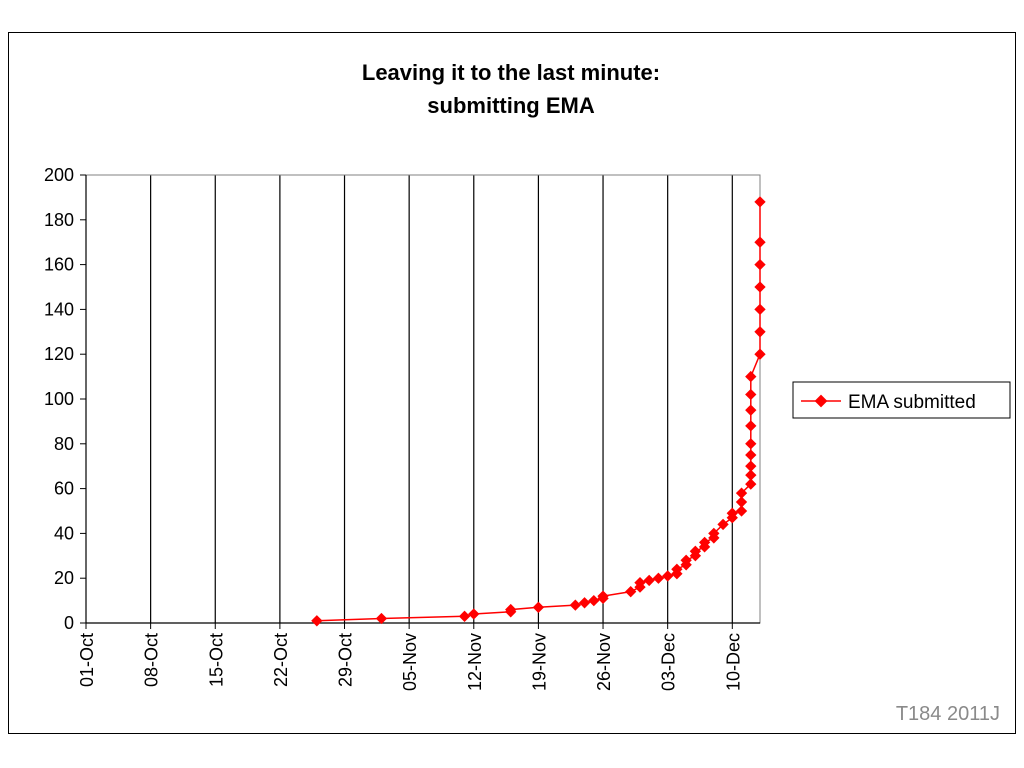 This screenshot has height=768, width=1024. Describe the element at coordinates (64, 533) in the screenshot. I see `y-tick-label: 40` at that location.